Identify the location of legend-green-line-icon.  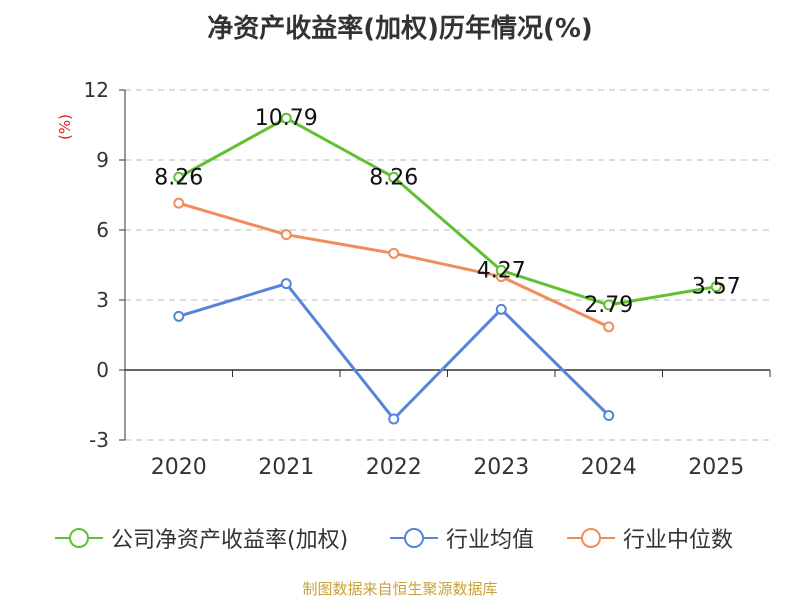
(79, 538).